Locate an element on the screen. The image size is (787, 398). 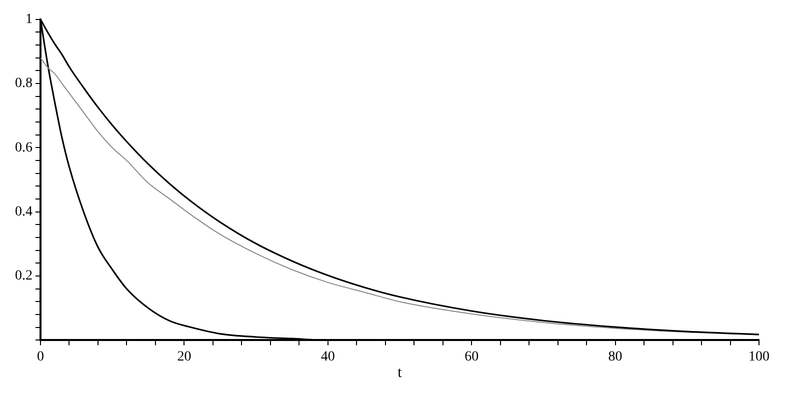
x-tick-label: 0 is located at coordinates (40, 356).